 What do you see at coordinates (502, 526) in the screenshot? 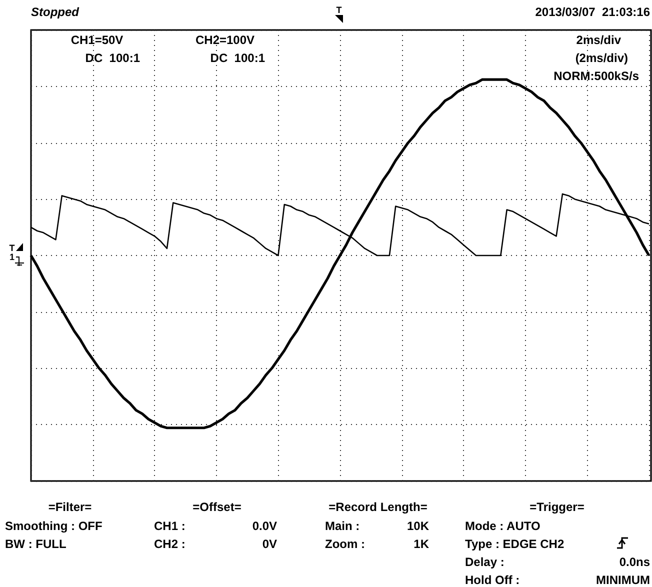
I see `text: Mode : AUTO` at bounding box center [502, 526].